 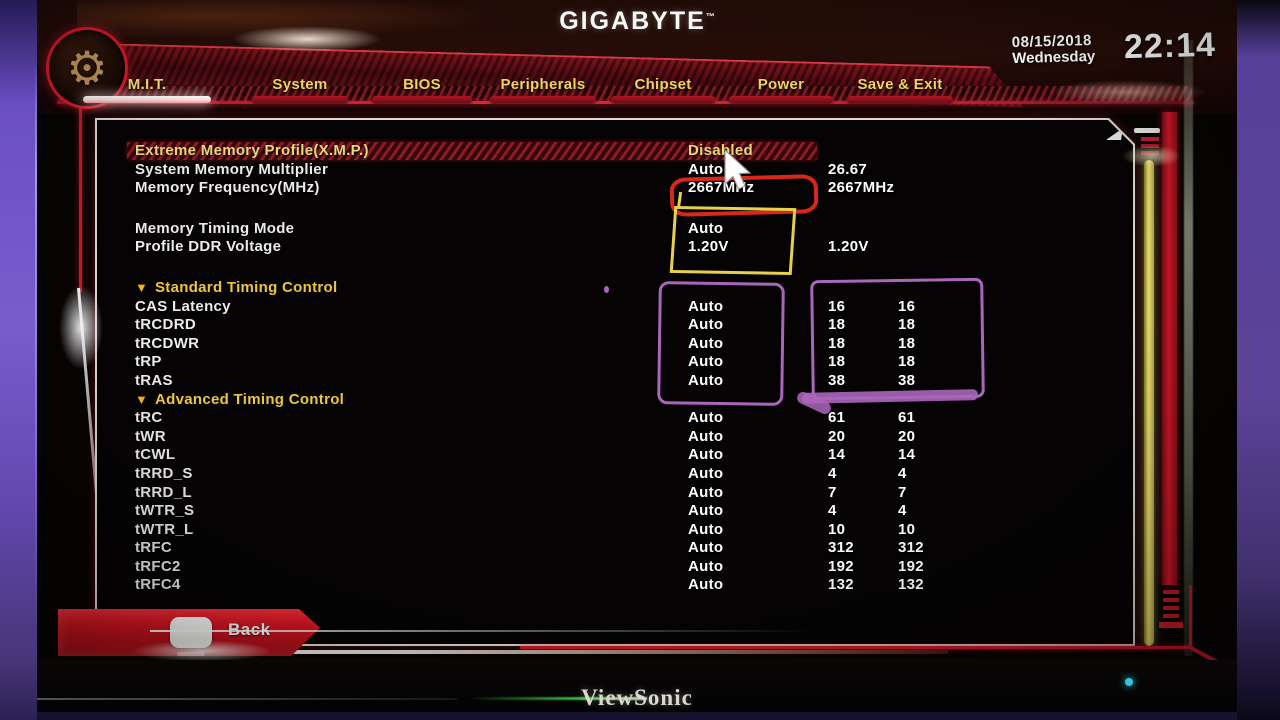 What do you see at coordinates (907, 306) in the screenshot?
I see `setting-current-2: 16` at bounding box center [907, 306].